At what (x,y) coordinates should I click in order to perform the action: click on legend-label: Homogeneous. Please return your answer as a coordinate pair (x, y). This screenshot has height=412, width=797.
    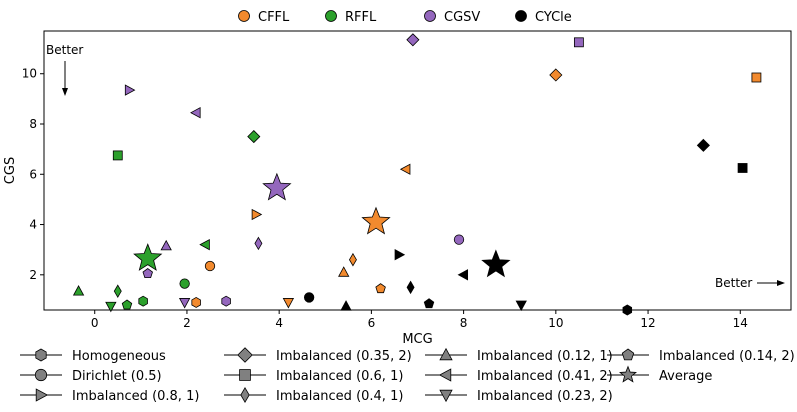
    Looking at the image, I should click on (119, 356).